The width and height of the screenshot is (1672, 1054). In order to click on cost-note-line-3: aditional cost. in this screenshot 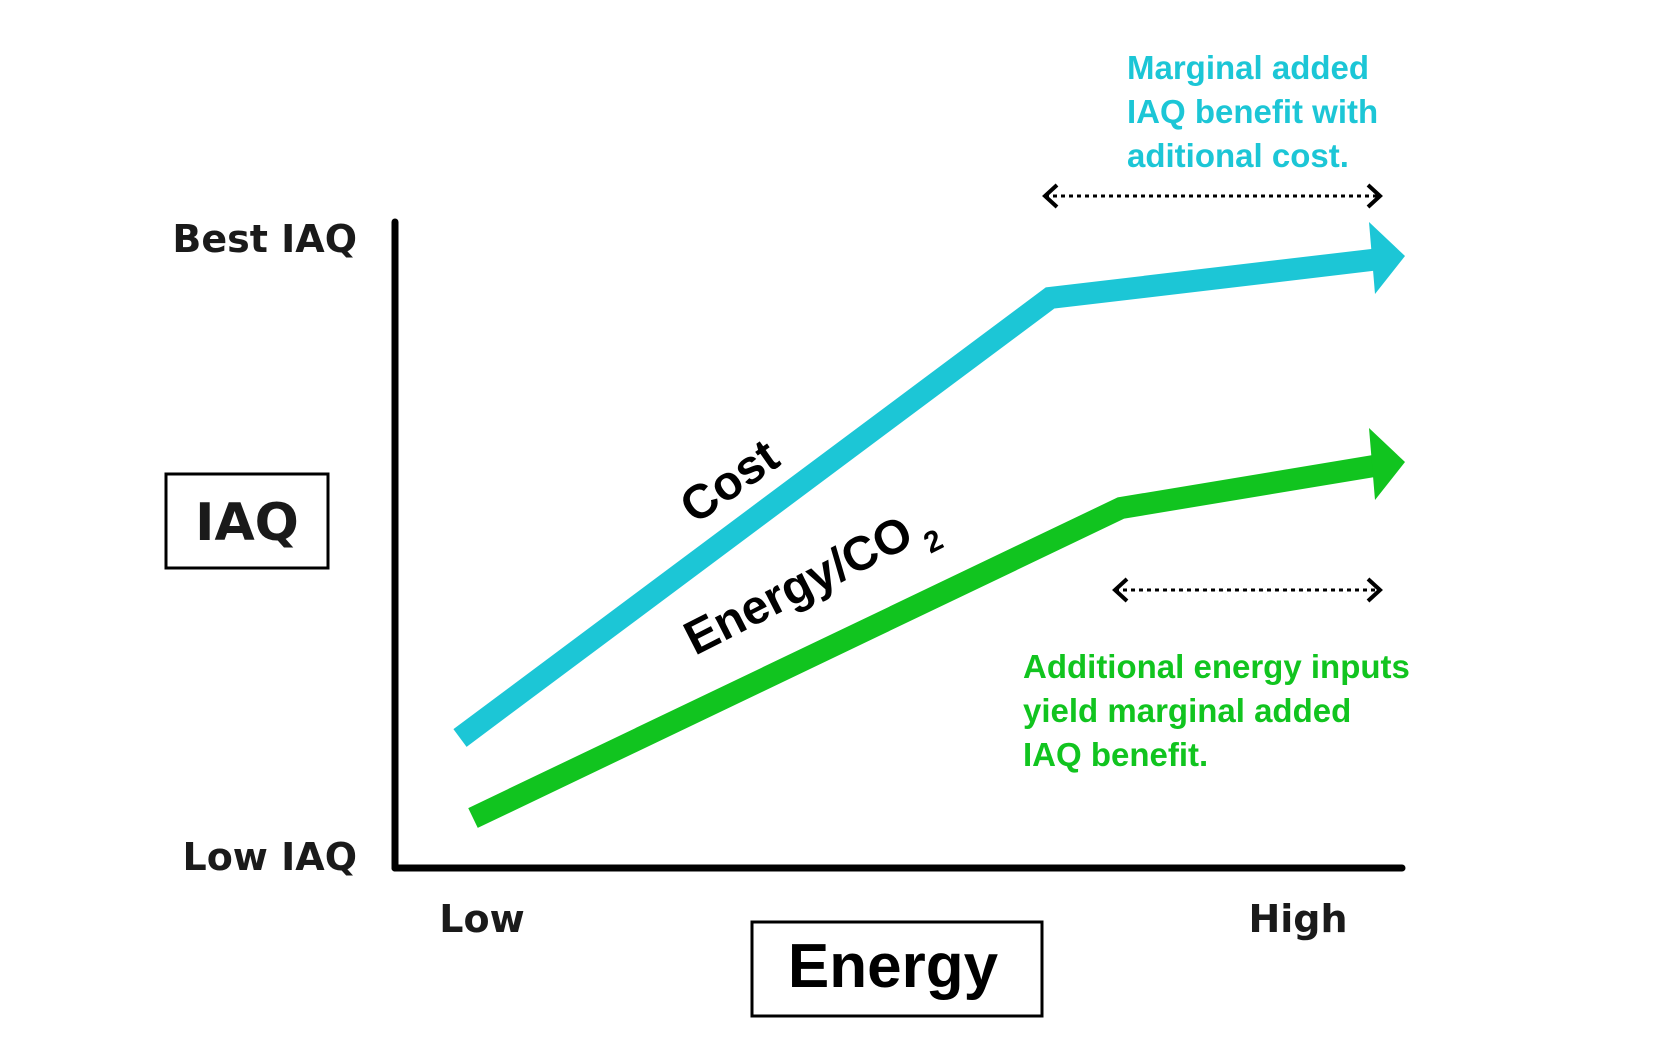, I will do `click(1238, 155)`.